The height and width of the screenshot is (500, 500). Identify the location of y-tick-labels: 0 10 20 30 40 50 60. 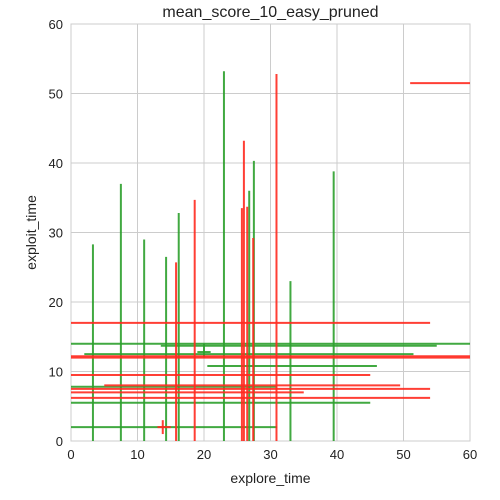
(56, 233).